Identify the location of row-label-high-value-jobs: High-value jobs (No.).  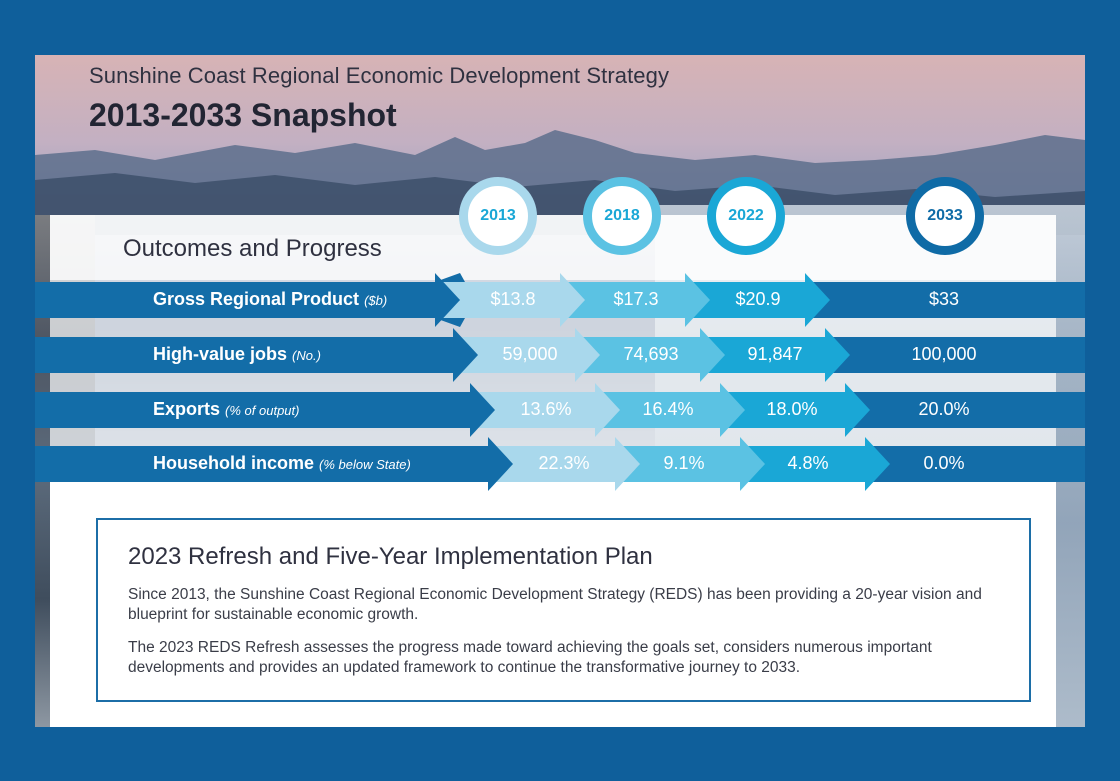
(237, 354).